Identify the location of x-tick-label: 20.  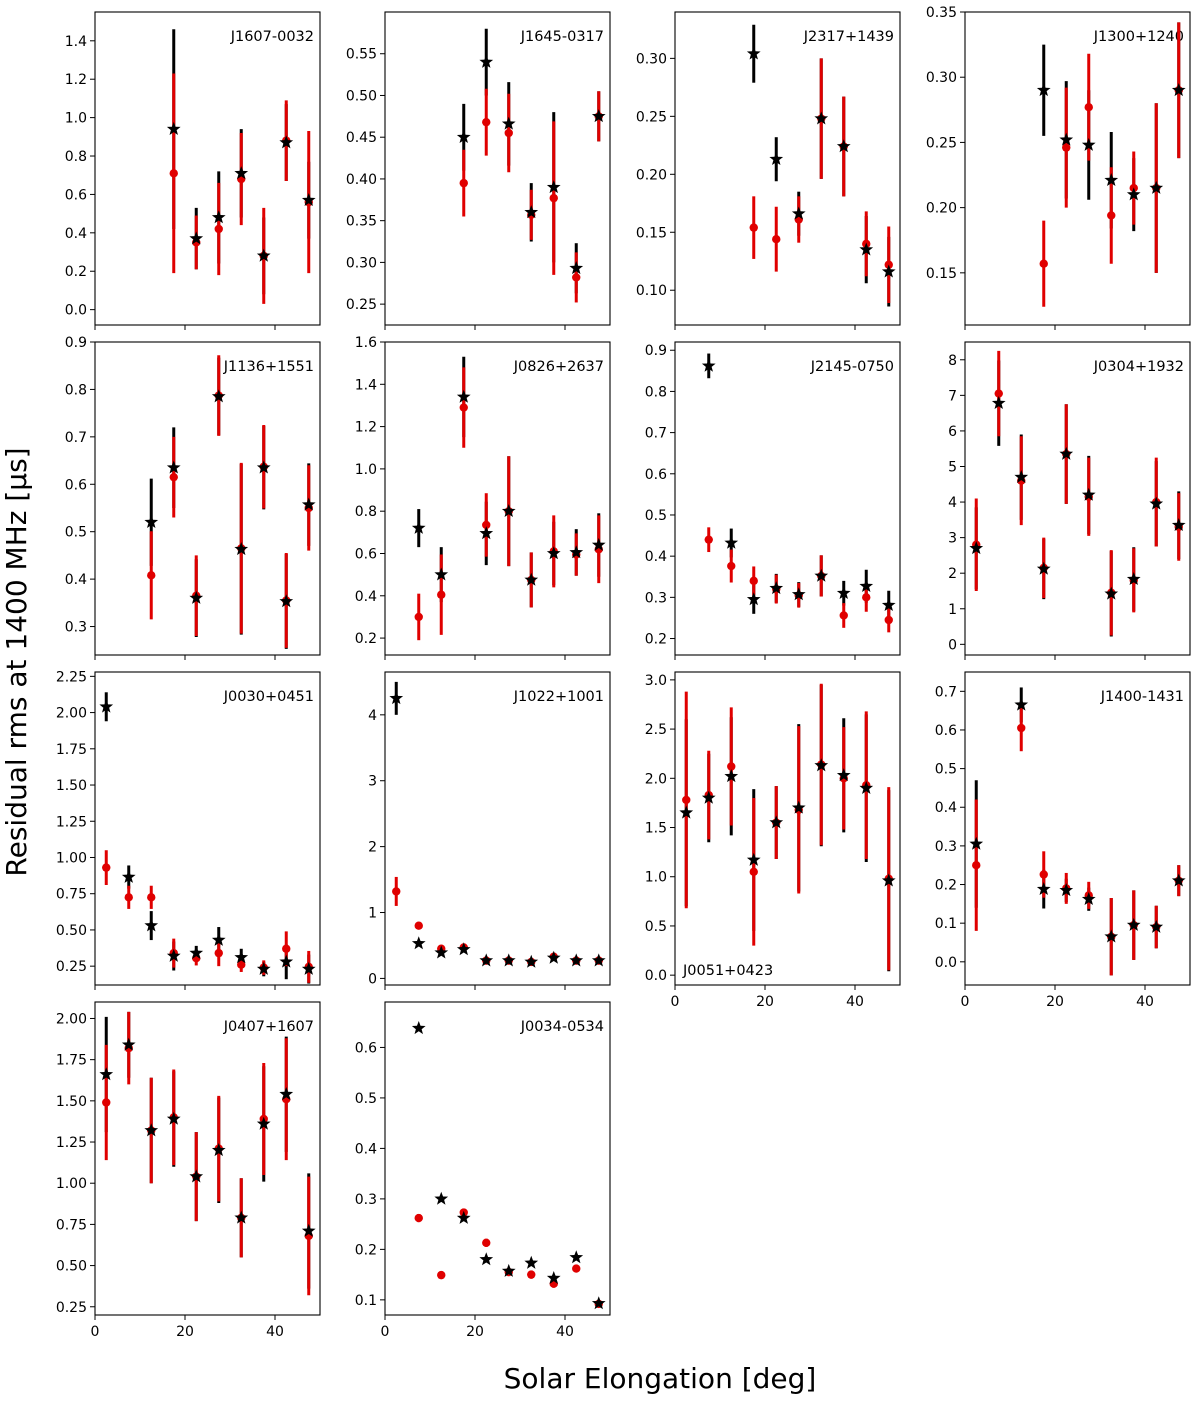
(1055, 1002).